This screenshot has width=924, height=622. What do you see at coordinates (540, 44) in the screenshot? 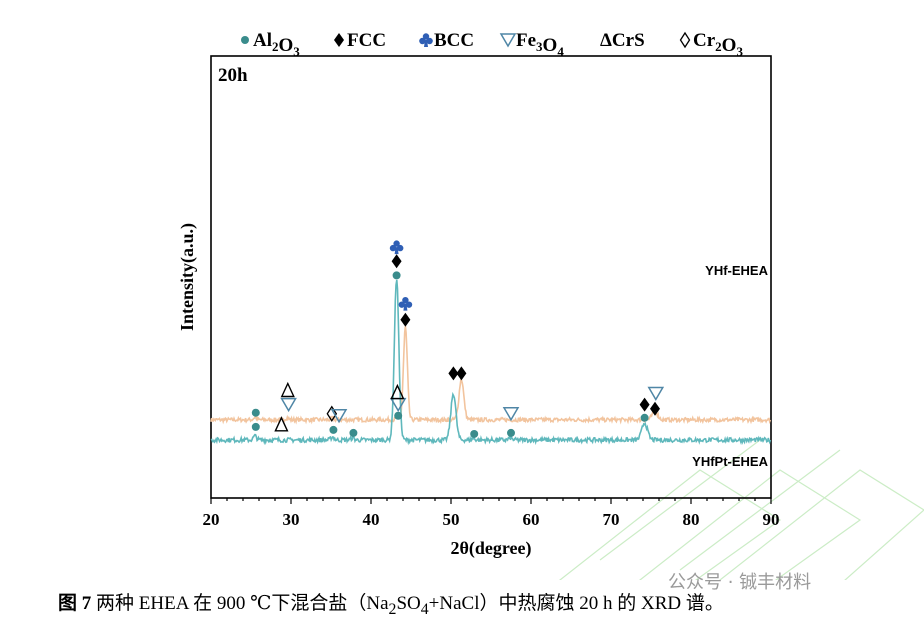
I see `legend-label-3: Fe3O4` at bounding box center [540, 44].